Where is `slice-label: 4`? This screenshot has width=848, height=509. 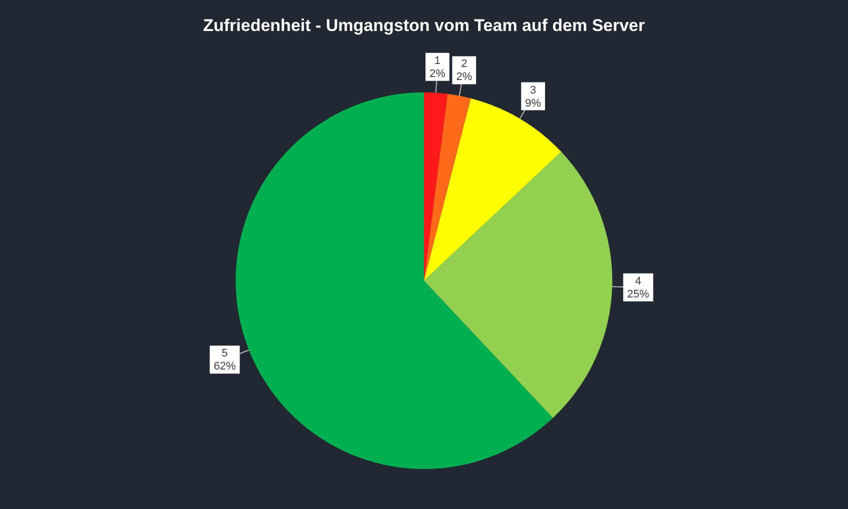
slice-label: 4 is located at coordinates (638, 281).